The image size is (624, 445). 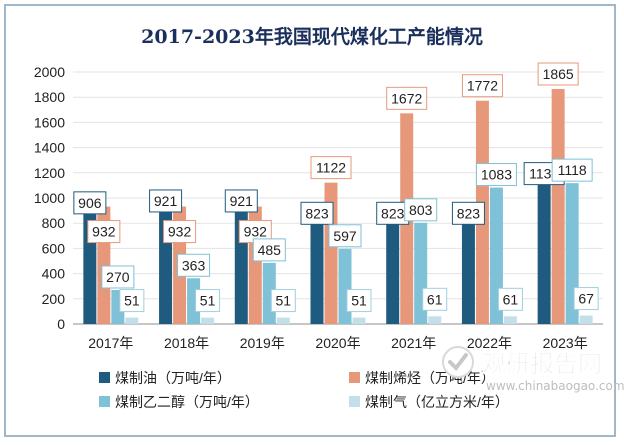 What do you see at coordinates (49, 97) in the screenshot?
I see `y-tick-label: 1800` at bounding box center [49, 97].